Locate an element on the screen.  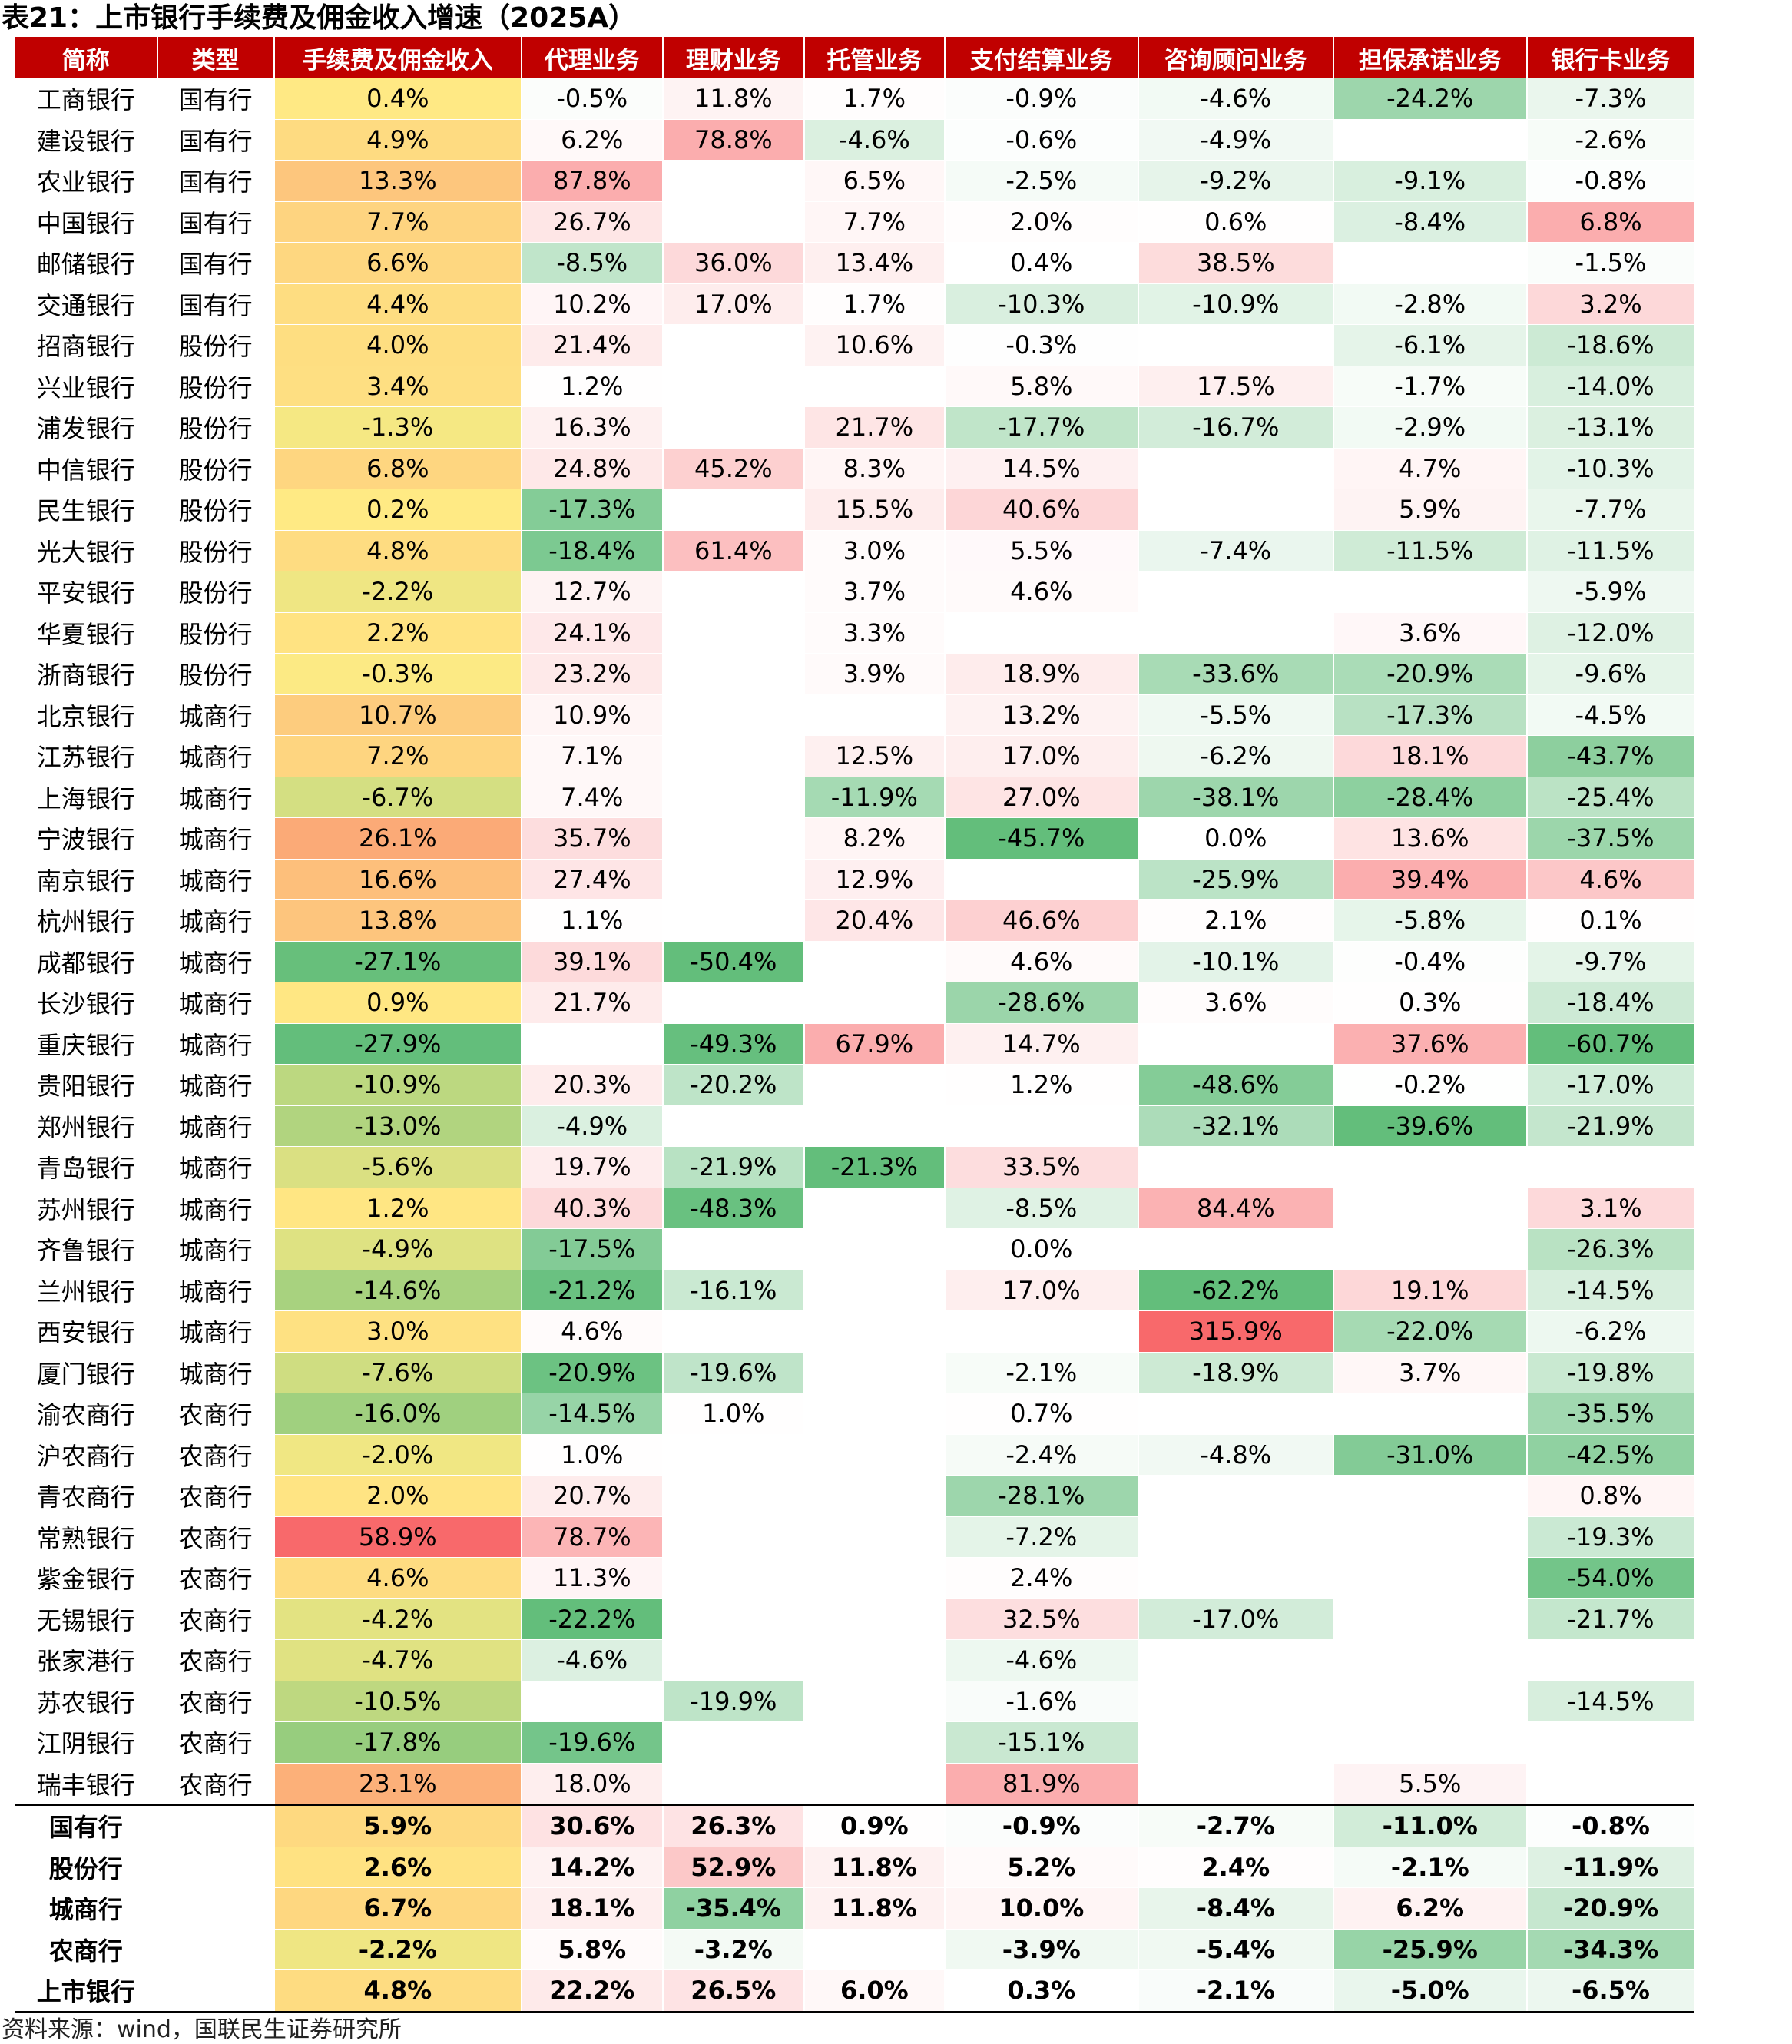
advisory-cell: -6.2% is located at coordinates (1236, 756).